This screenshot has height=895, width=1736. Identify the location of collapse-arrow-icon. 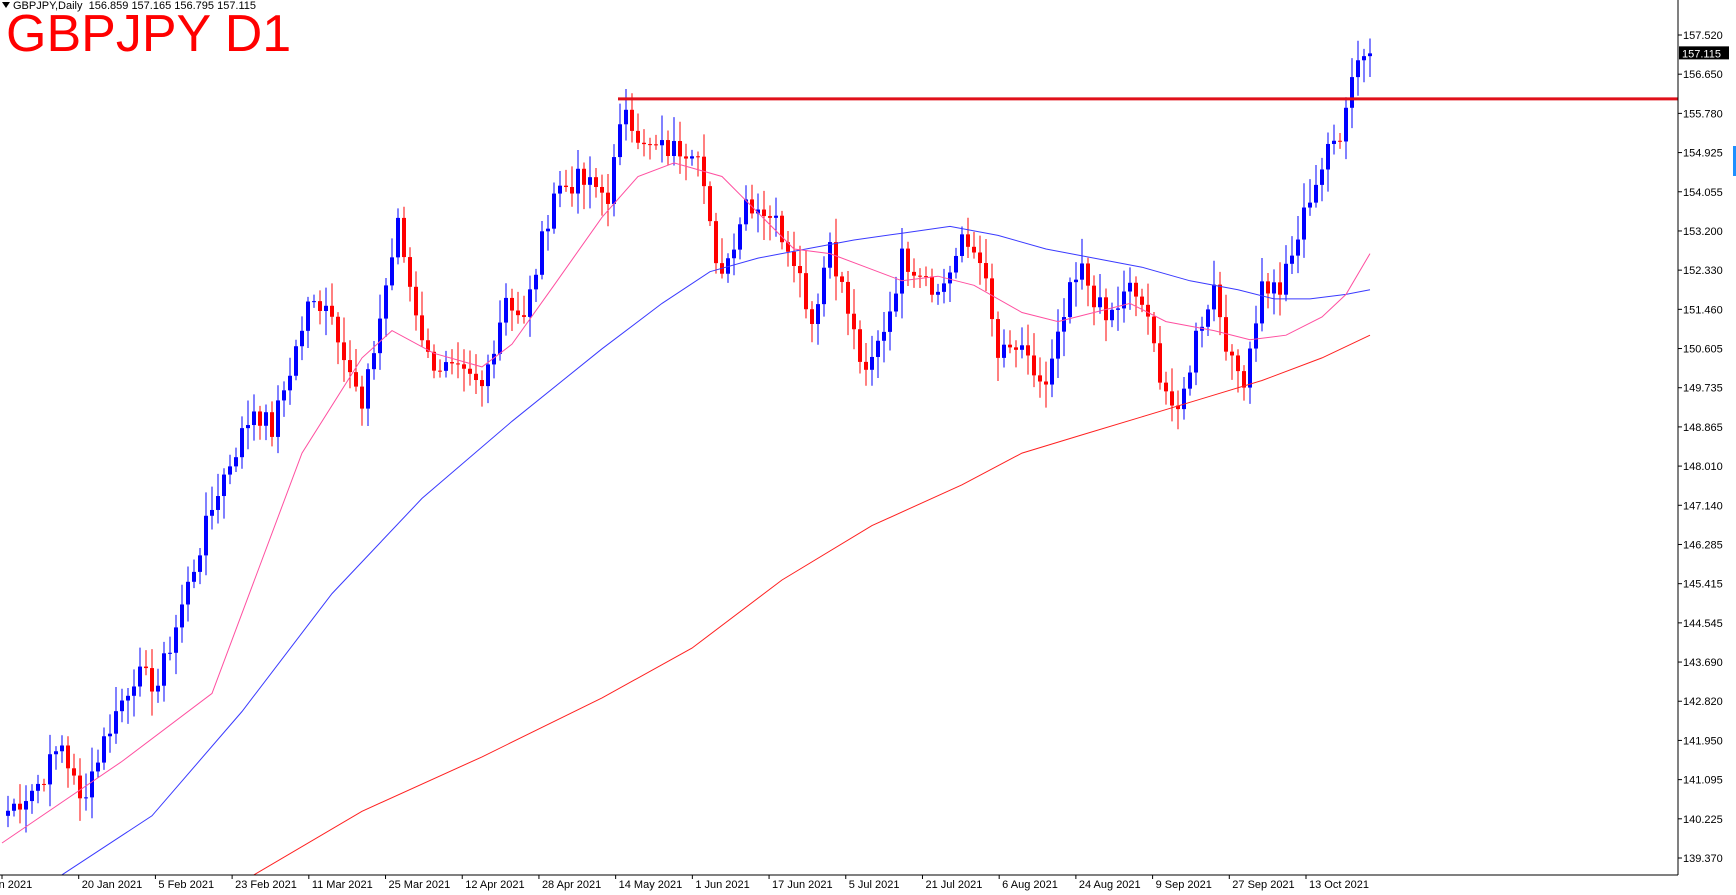
(6, 5).